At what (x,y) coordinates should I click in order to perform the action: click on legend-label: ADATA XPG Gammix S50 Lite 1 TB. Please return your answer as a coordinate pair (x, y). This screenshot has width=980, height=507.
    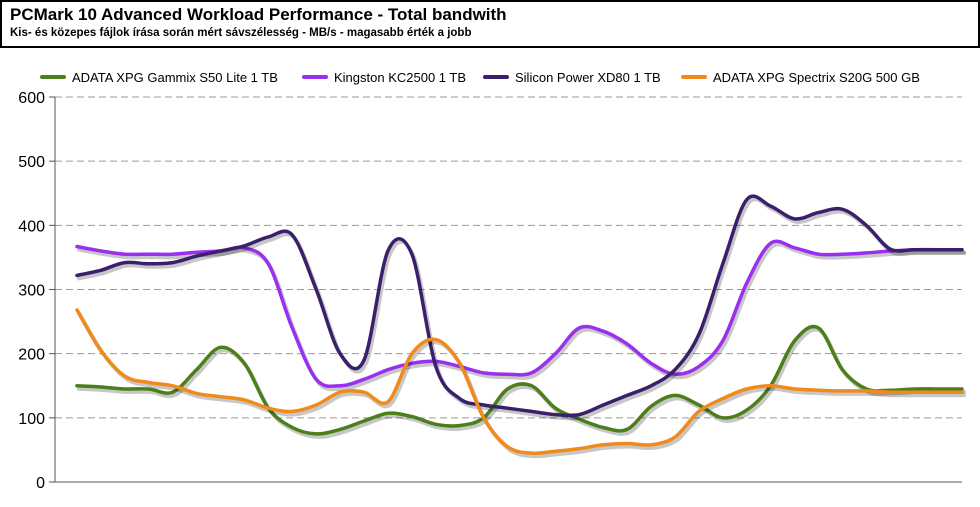
    Looking at the image, I should click on (175, 77).